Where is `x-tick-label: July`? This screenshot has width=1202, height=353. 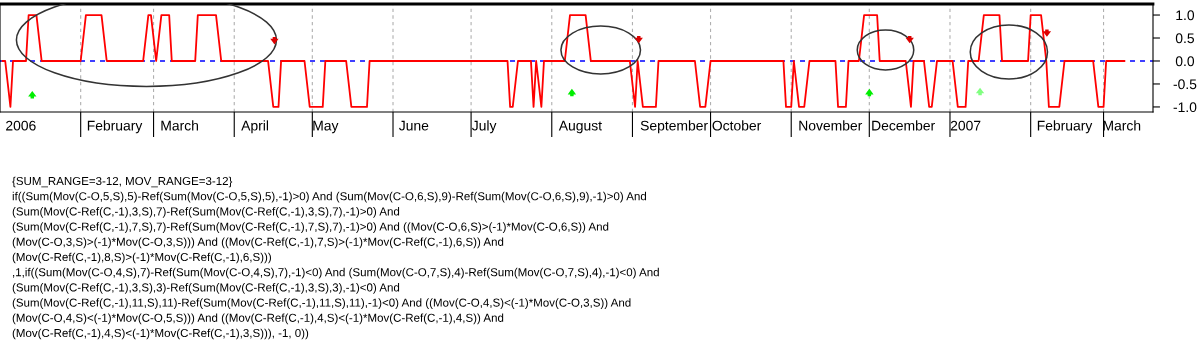
x-tick-label: July is located at coordinates (484, 127).